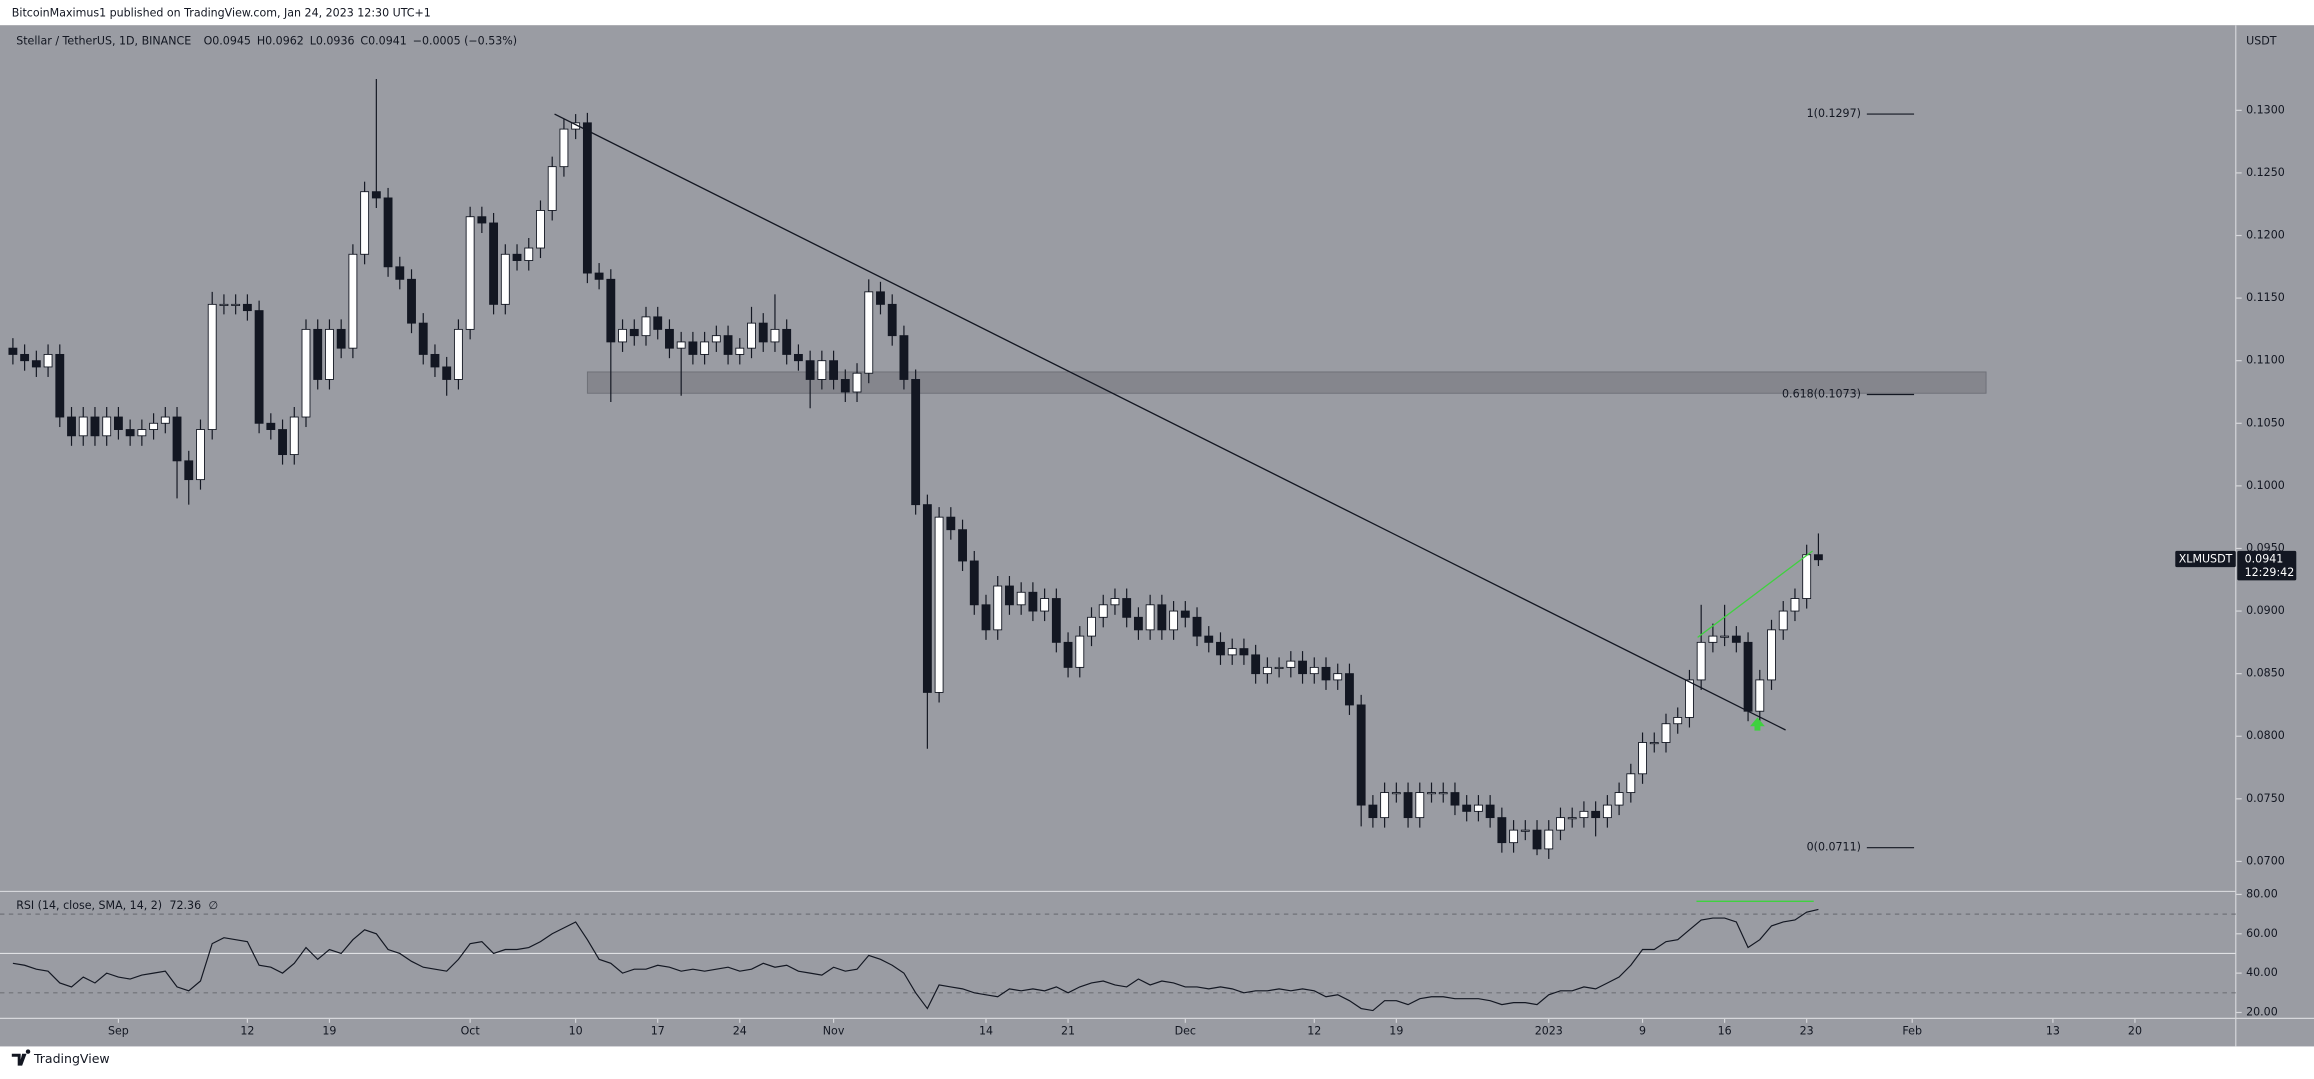 The height and width of the screenshot is (1079, 2314). Describe the element at coordinates (2262, 972) in the screenshot. I see `rsi-y-tick-label: 40.00` at that location.